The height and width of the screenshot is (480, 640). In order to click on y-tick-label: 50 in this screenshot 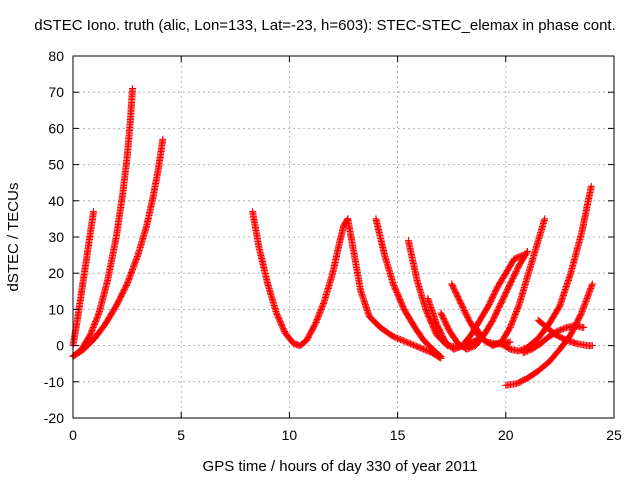, I will do `click(56, 165)`.